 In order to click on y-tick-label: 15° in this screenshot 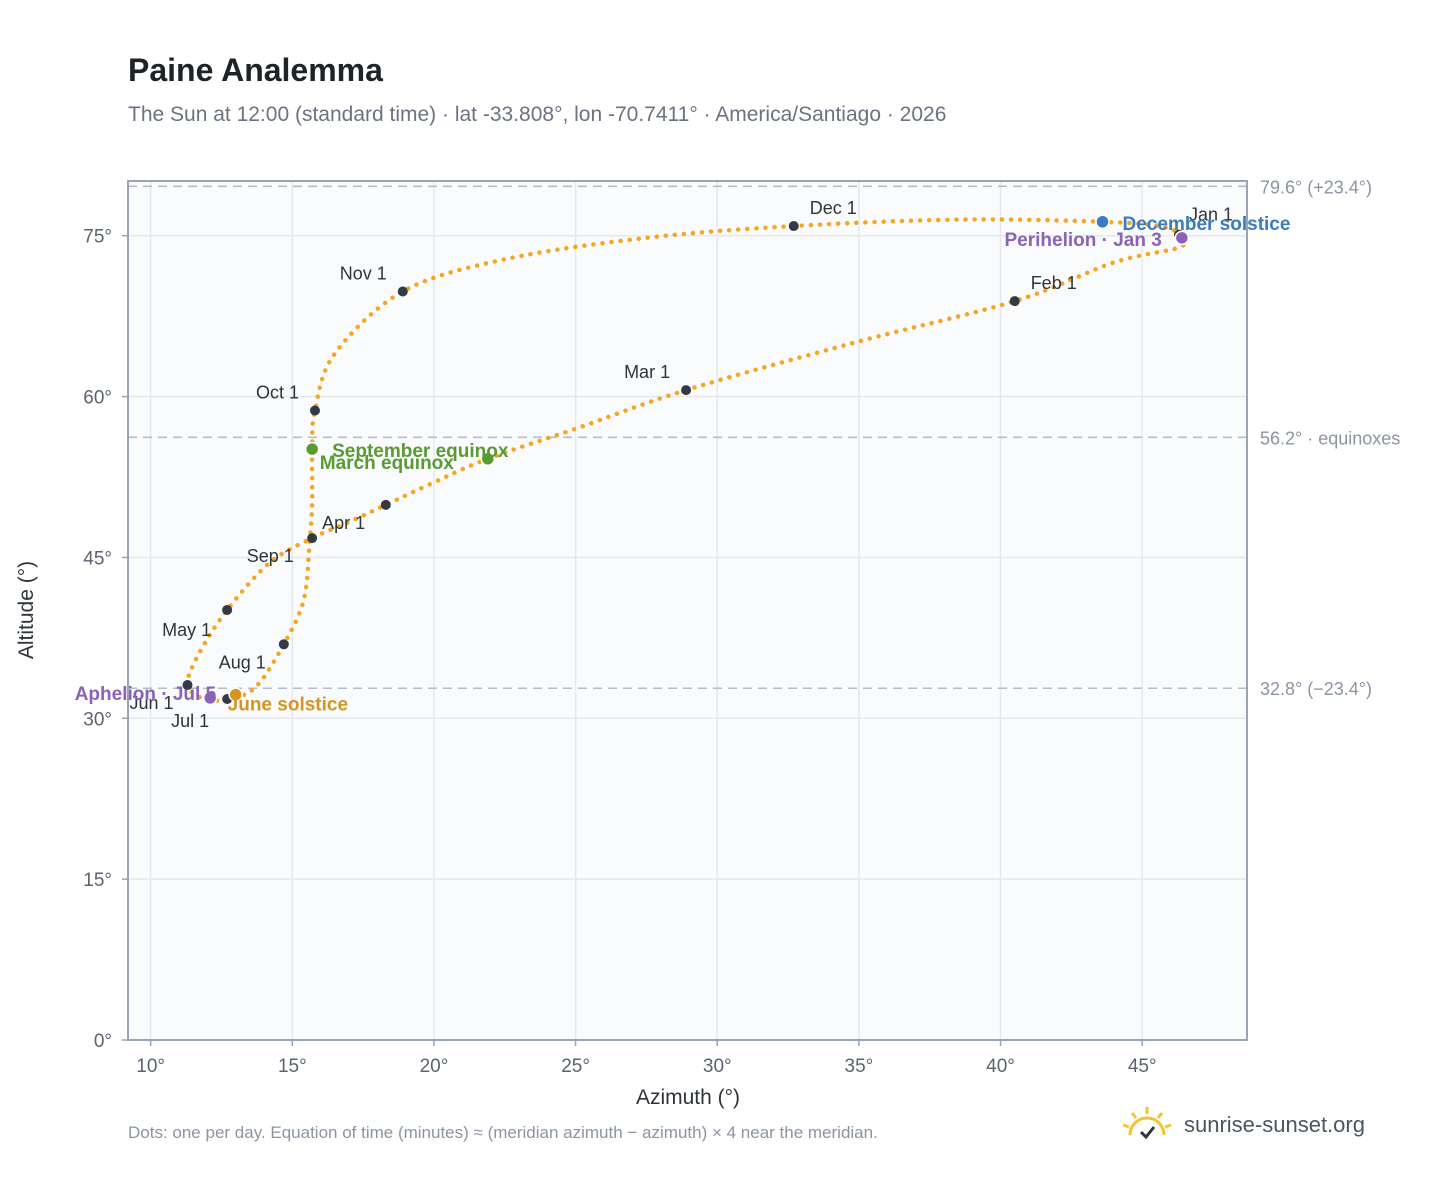, I will do `click(97, 880)`.